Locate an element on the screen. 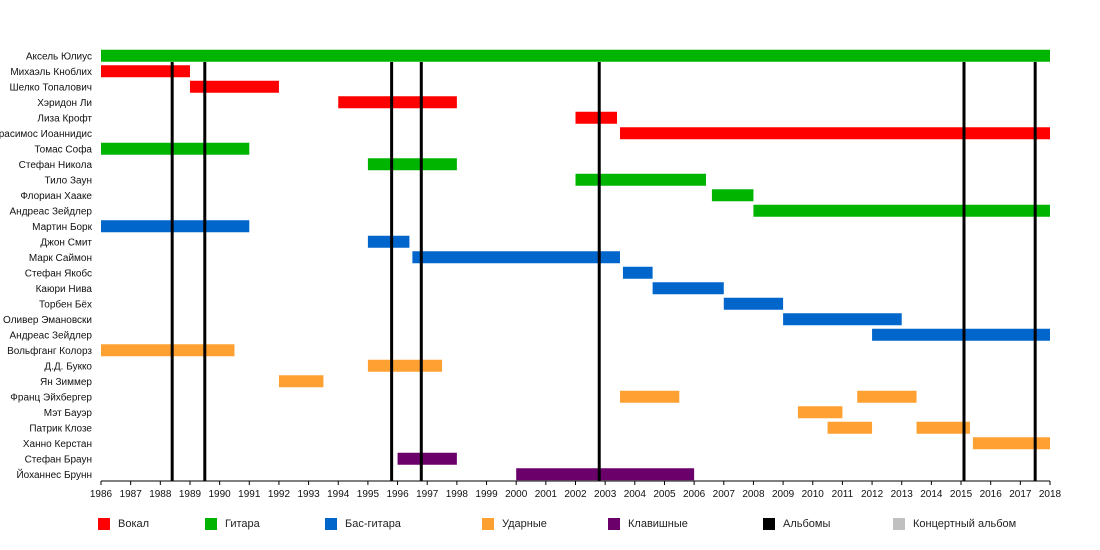  member-label: Д.Д. Букко is located at coordinates (68, 366).